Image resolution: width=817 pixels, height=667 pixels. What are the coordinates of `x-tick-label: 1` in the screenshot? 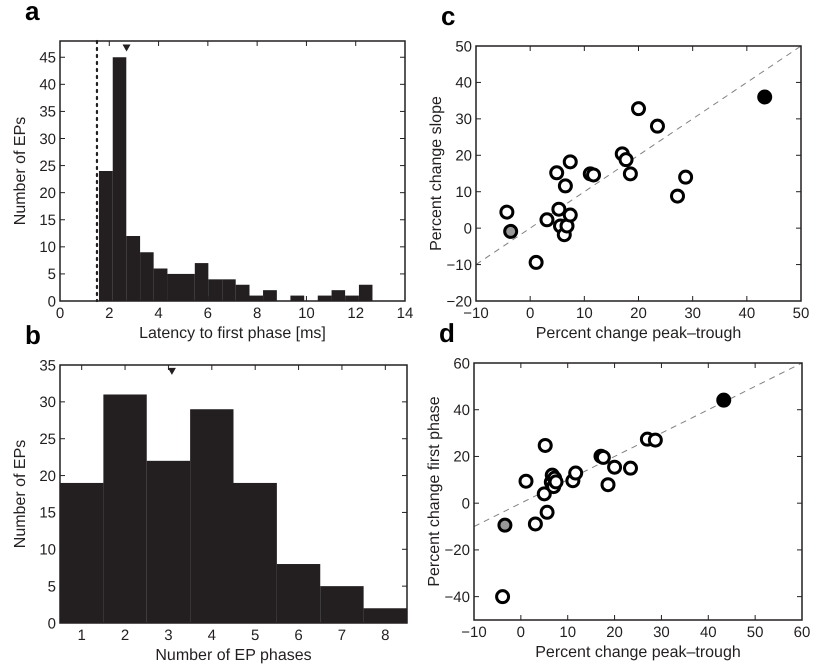 It's located at (82, 635).